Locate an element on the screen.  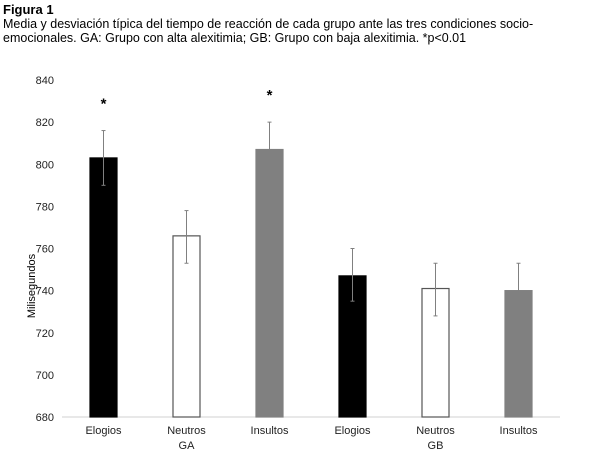
bar-GA-Elogios is located at coordinates (103, 287).